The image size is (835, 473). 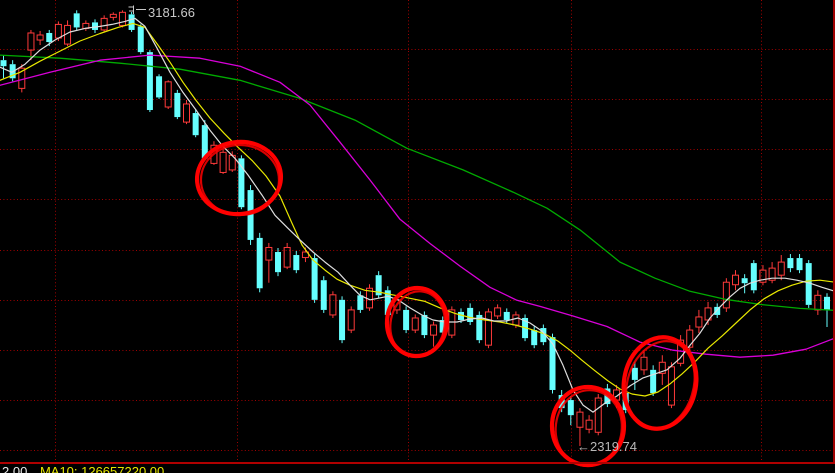 What do you see at coordinates (15, 469) in the screenshot?
I see `volume-value-label: 2.00` at bounding box center [15, 469].